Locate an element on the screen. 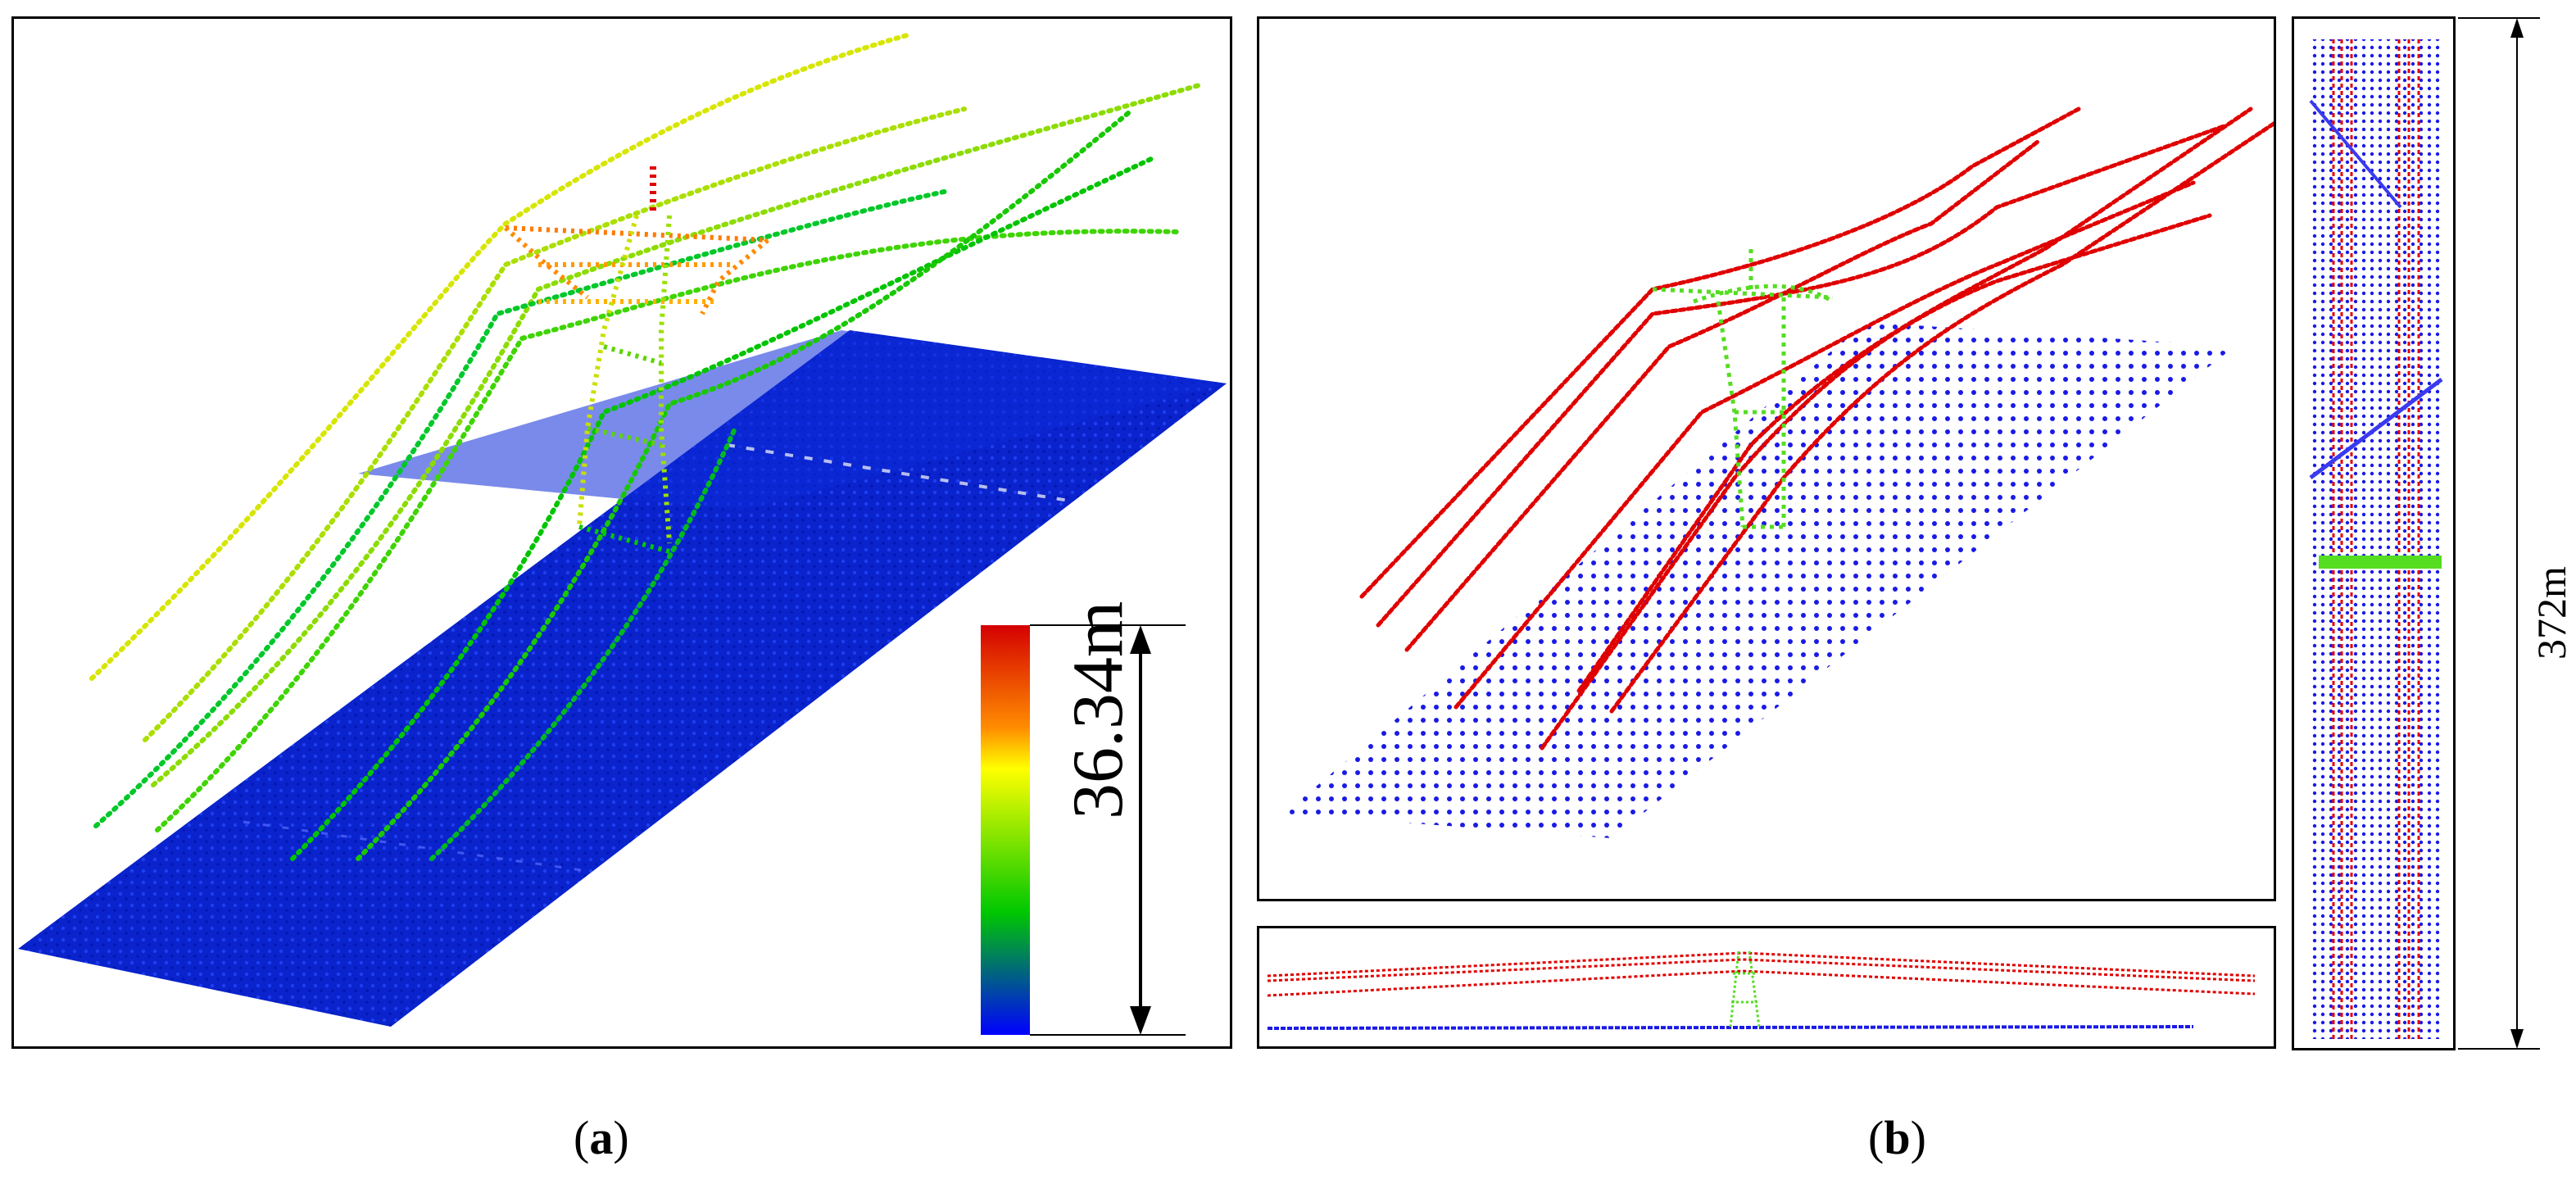 The image size is (2576, 1184). panel-b-top-view is located at coordinates (2374, 533).